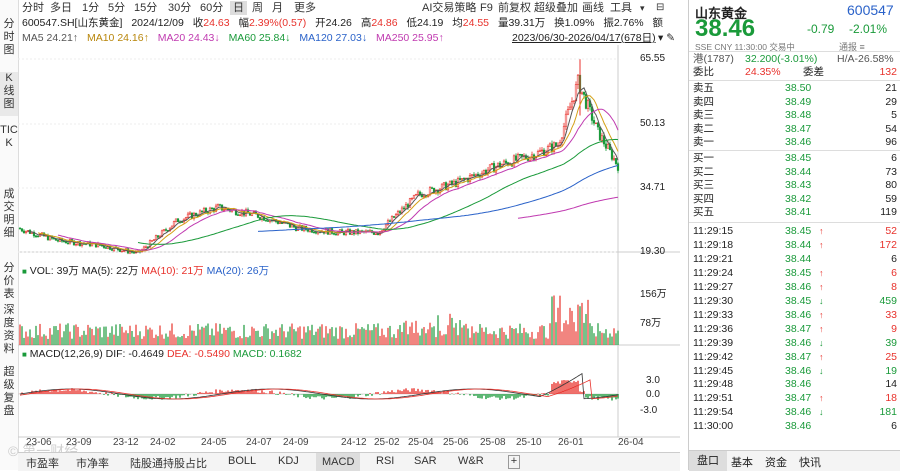  Describe the element at coordinates (593, 8) in the screenshot. I see `draw-line-button: 画线` at that location.